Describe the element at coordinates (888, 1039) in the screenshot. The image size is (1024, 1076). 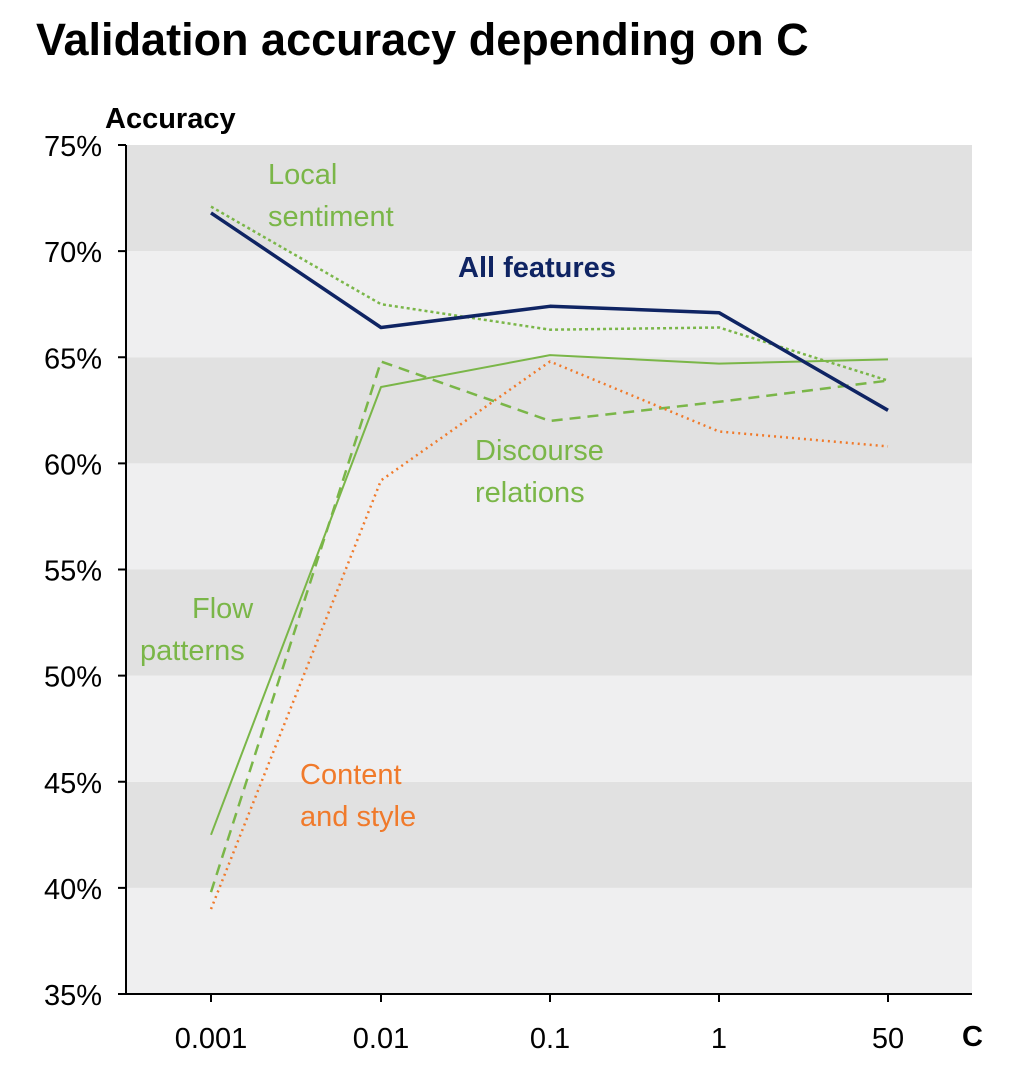
I see `x-tick-label: 50` at that location.